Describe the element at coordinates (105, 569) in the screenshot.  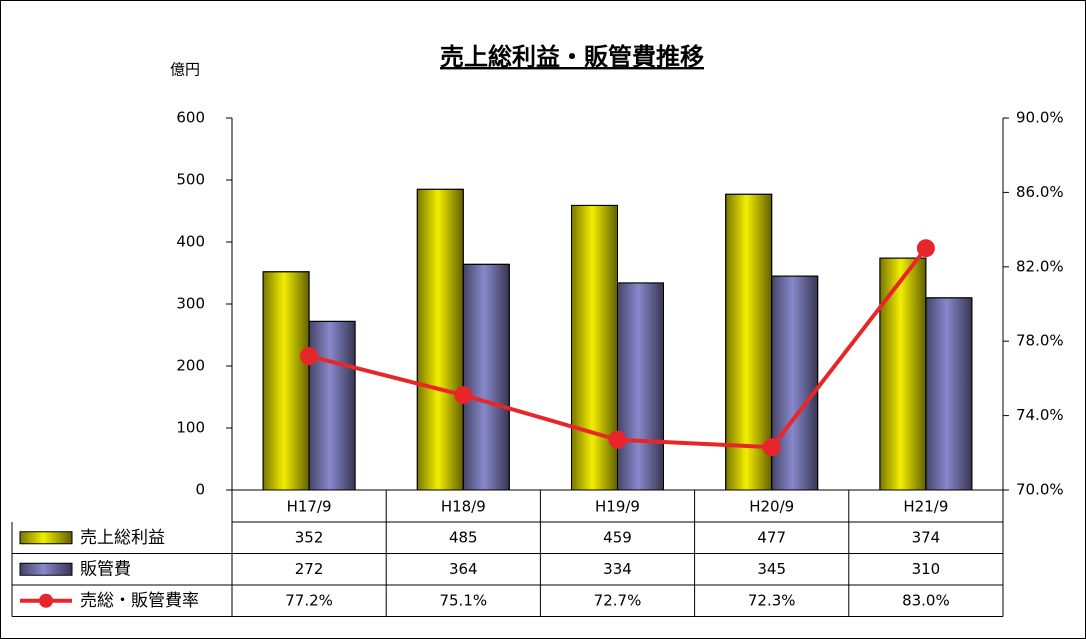
I see `legend-label: 販管費` at that location.